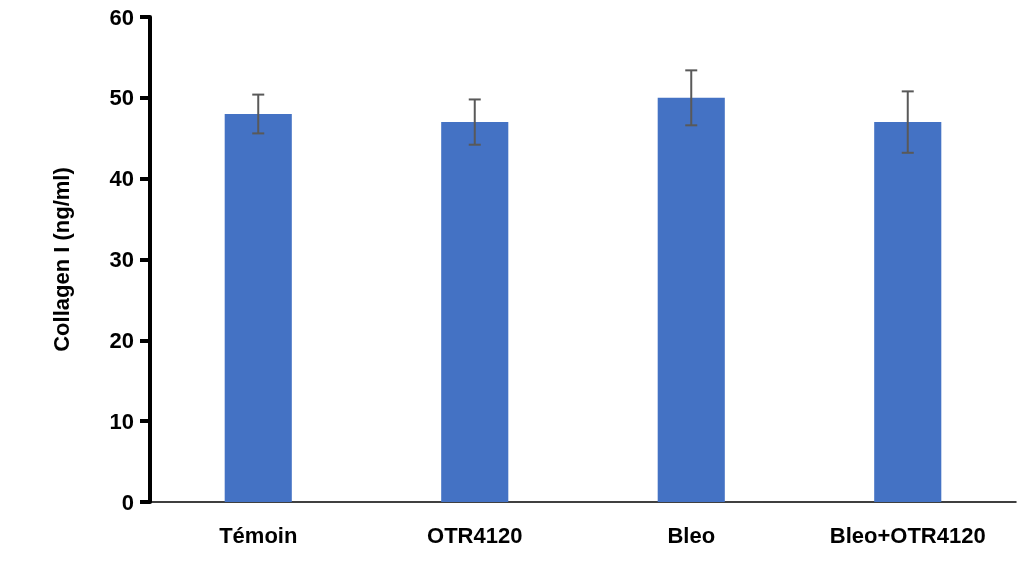 The width and height of the screenshot is (1020, 564). Describe the element at coordinates (258, 535) in the screenshot. I see `x-tick-label: Témoin` at that location.